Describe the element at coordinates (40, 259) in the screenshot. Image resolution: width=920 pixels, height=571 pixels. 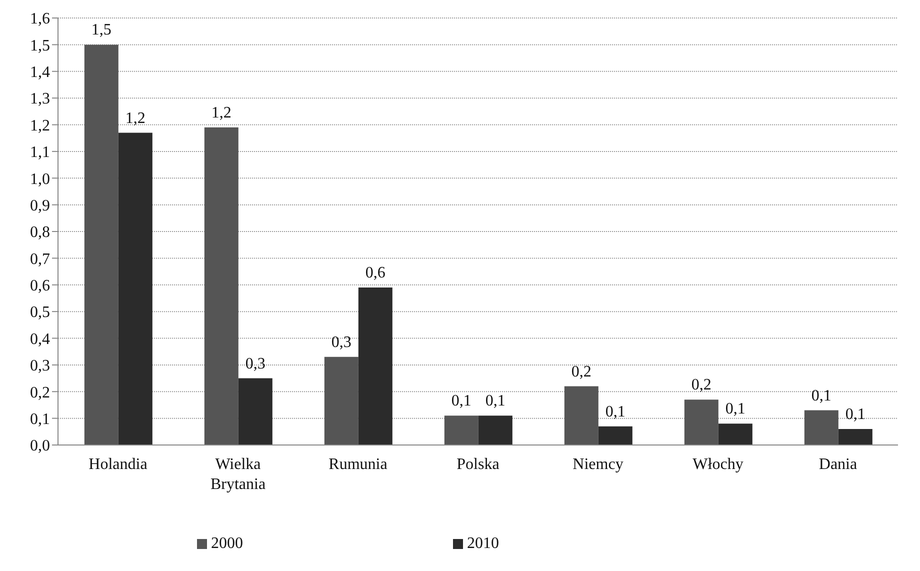
I see `y-tick-label: 0,7` at that location.